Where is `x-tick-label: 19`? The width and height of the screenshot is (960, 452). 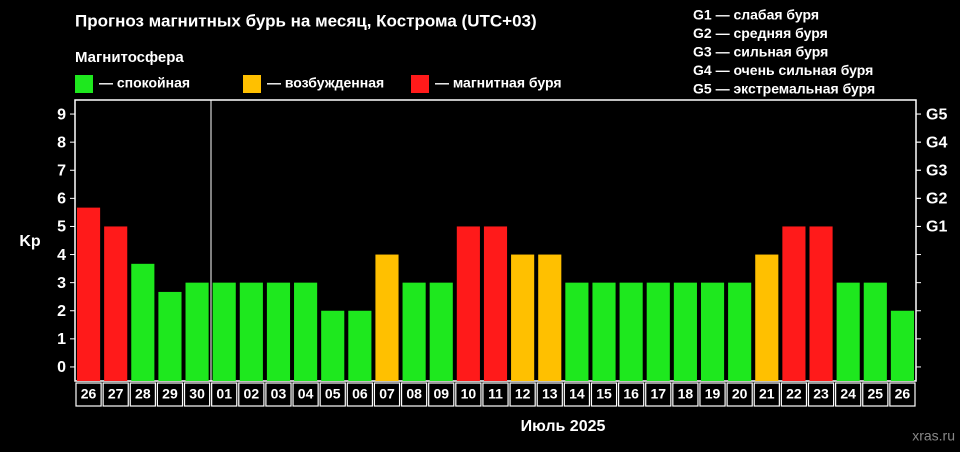 x-tick-label: 19 is located at coordinates (713, 394).